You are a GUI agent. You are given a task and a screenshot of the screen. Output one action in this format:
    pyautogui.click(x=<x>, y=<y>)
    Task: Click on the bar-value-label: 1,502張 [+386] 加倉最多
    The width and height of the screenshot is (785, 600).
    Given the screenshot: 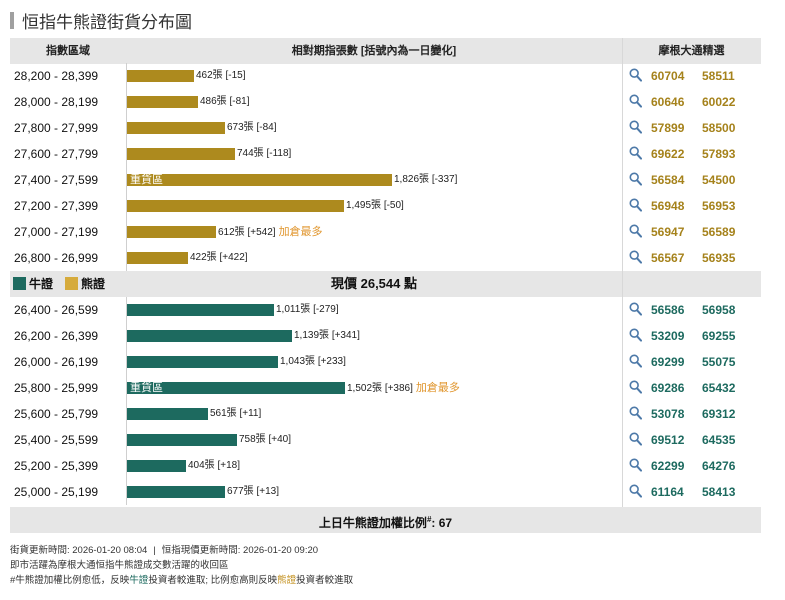 What is the action you would take?
    pyautogui.click(x=403, y=388)
    